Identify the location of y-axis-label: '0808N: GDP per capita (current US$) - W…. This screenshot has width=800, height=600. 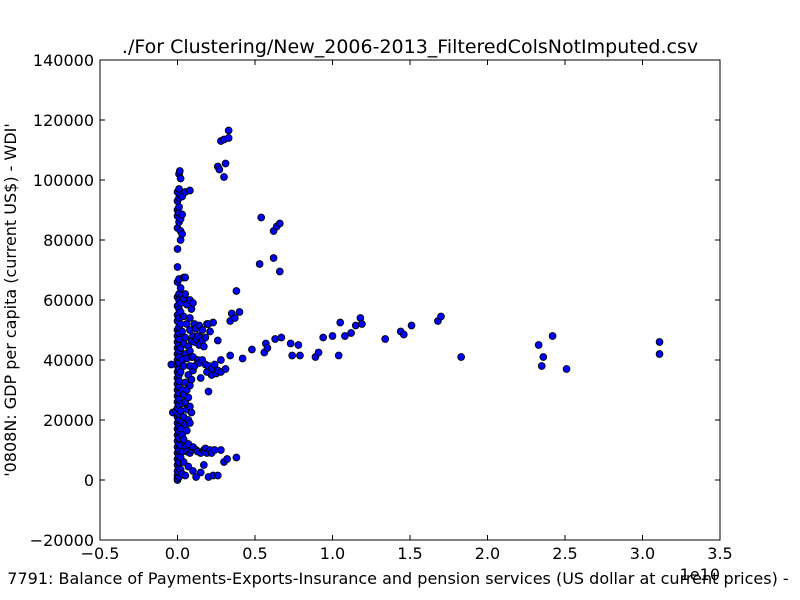
(10, 300).